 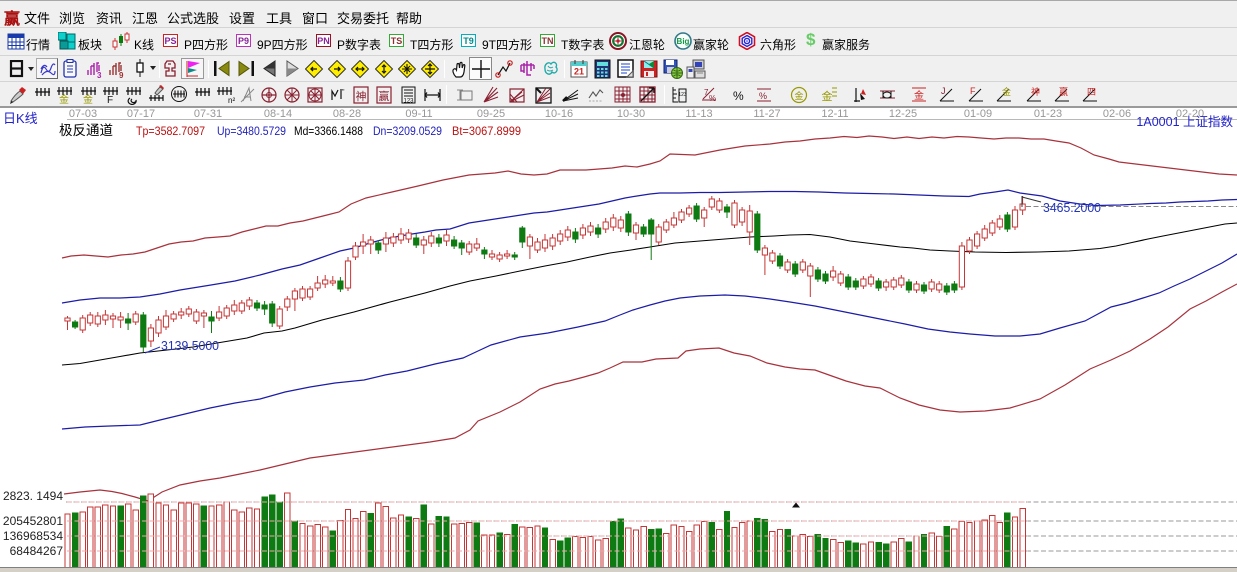 What do you see at coordinates (231, 100) in the screenshot?
I see `svg-text: n²` at bounding box center [231, 100].